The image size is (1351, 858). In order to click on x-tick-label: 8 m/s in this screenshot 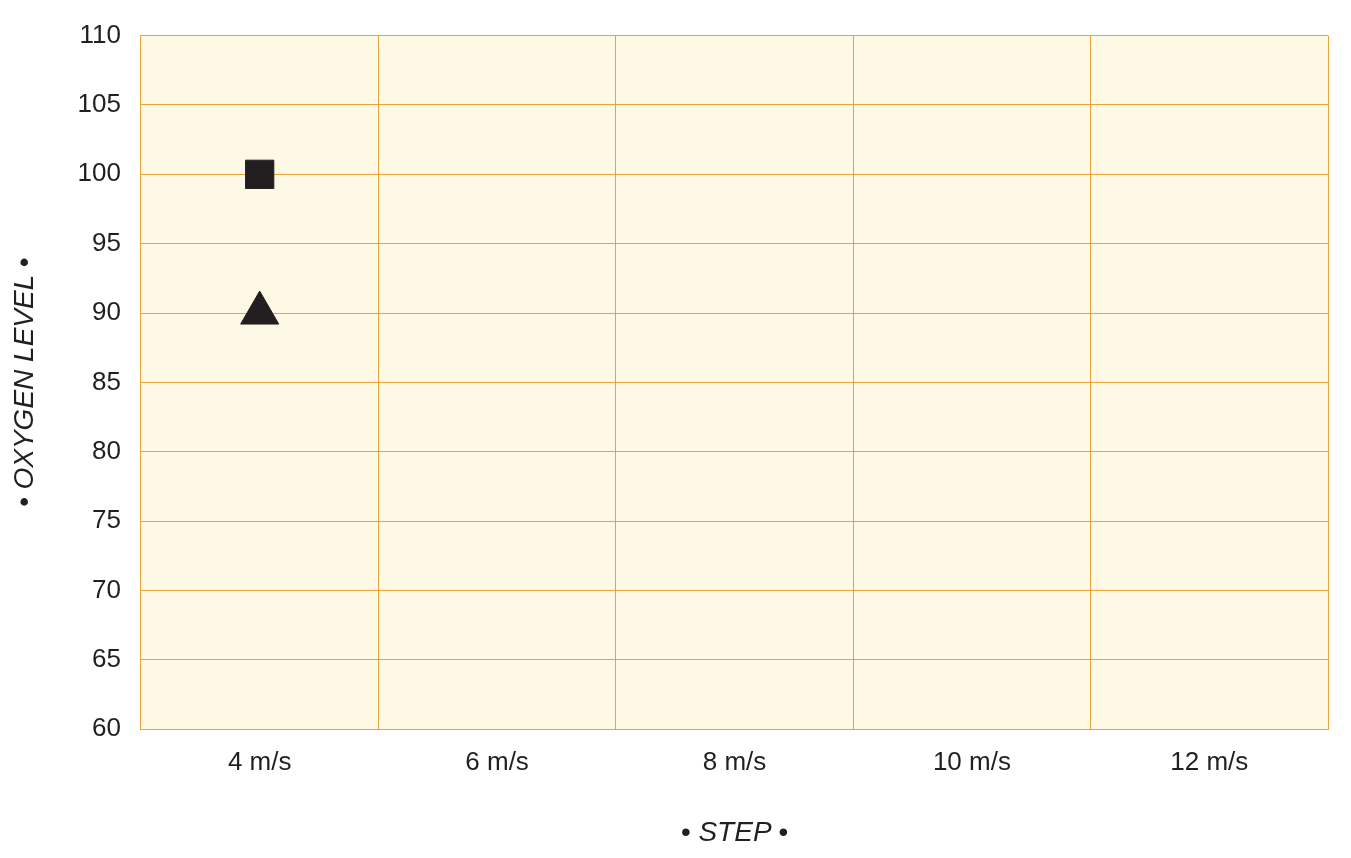, I will do `click(734, 760)`.